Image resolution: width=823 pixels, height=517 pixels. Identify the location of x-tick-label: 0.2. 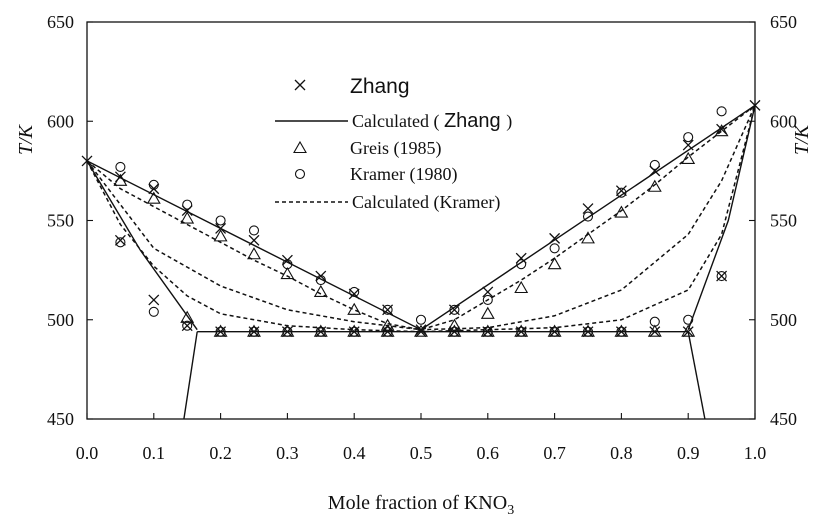
(220, 453).